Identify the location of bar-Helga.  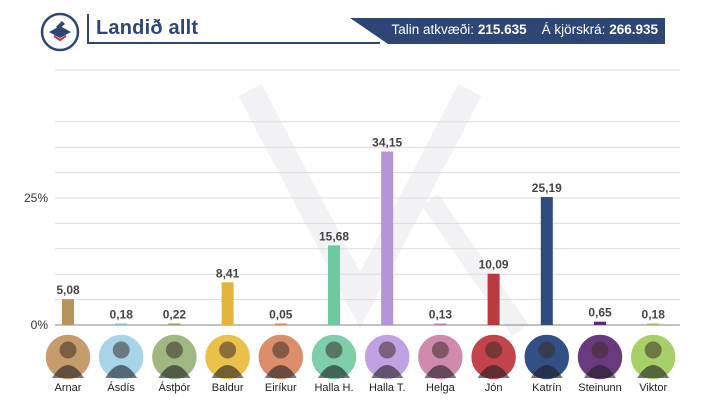
(440, 324).